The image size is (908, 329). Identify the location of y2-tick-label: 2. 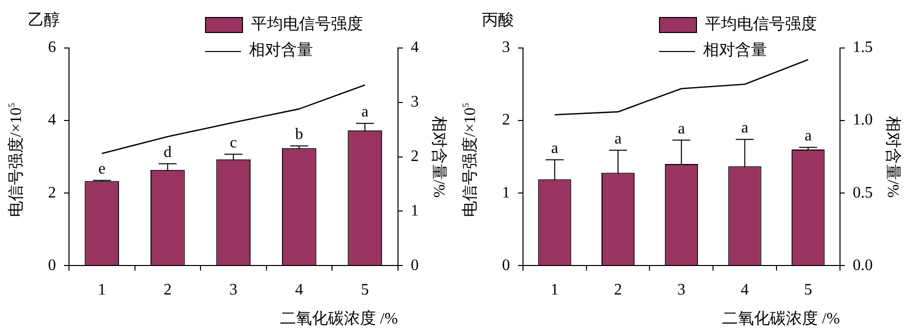
(414, 157).